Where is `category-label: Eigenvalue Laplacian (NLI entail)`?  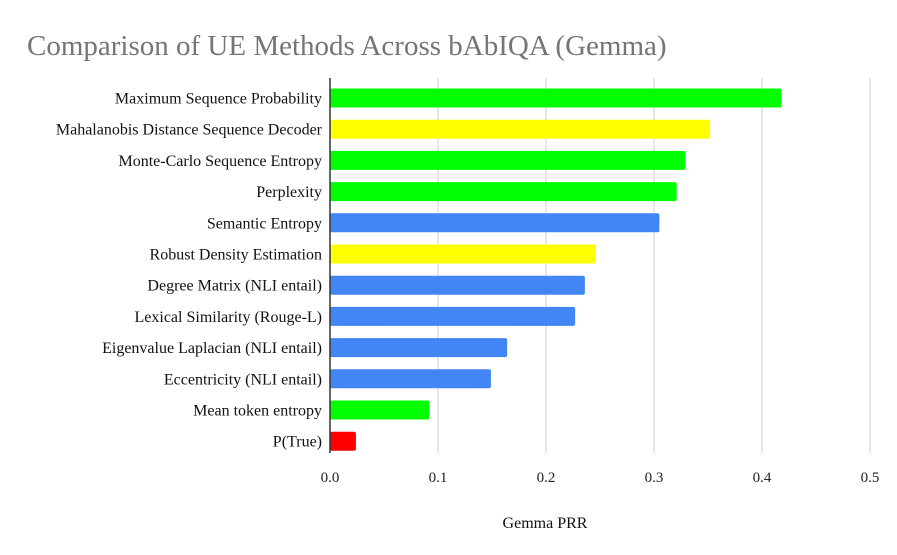
category-label: Eigenvalue Laplacian (NLI entail) is located at coordinates (212, 348).